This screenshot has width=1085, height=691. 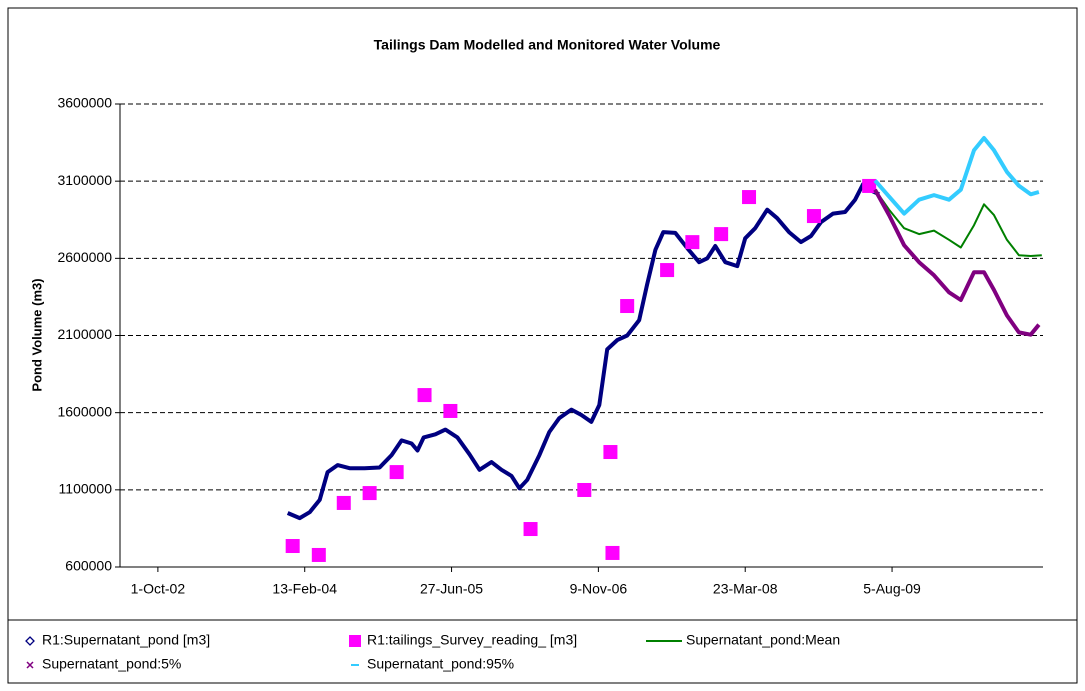 What do you see at coordinates (745, 589) in the screenshot?
I see `x-tick-label: 23-Mar-08` at bounding box center [745, 589].